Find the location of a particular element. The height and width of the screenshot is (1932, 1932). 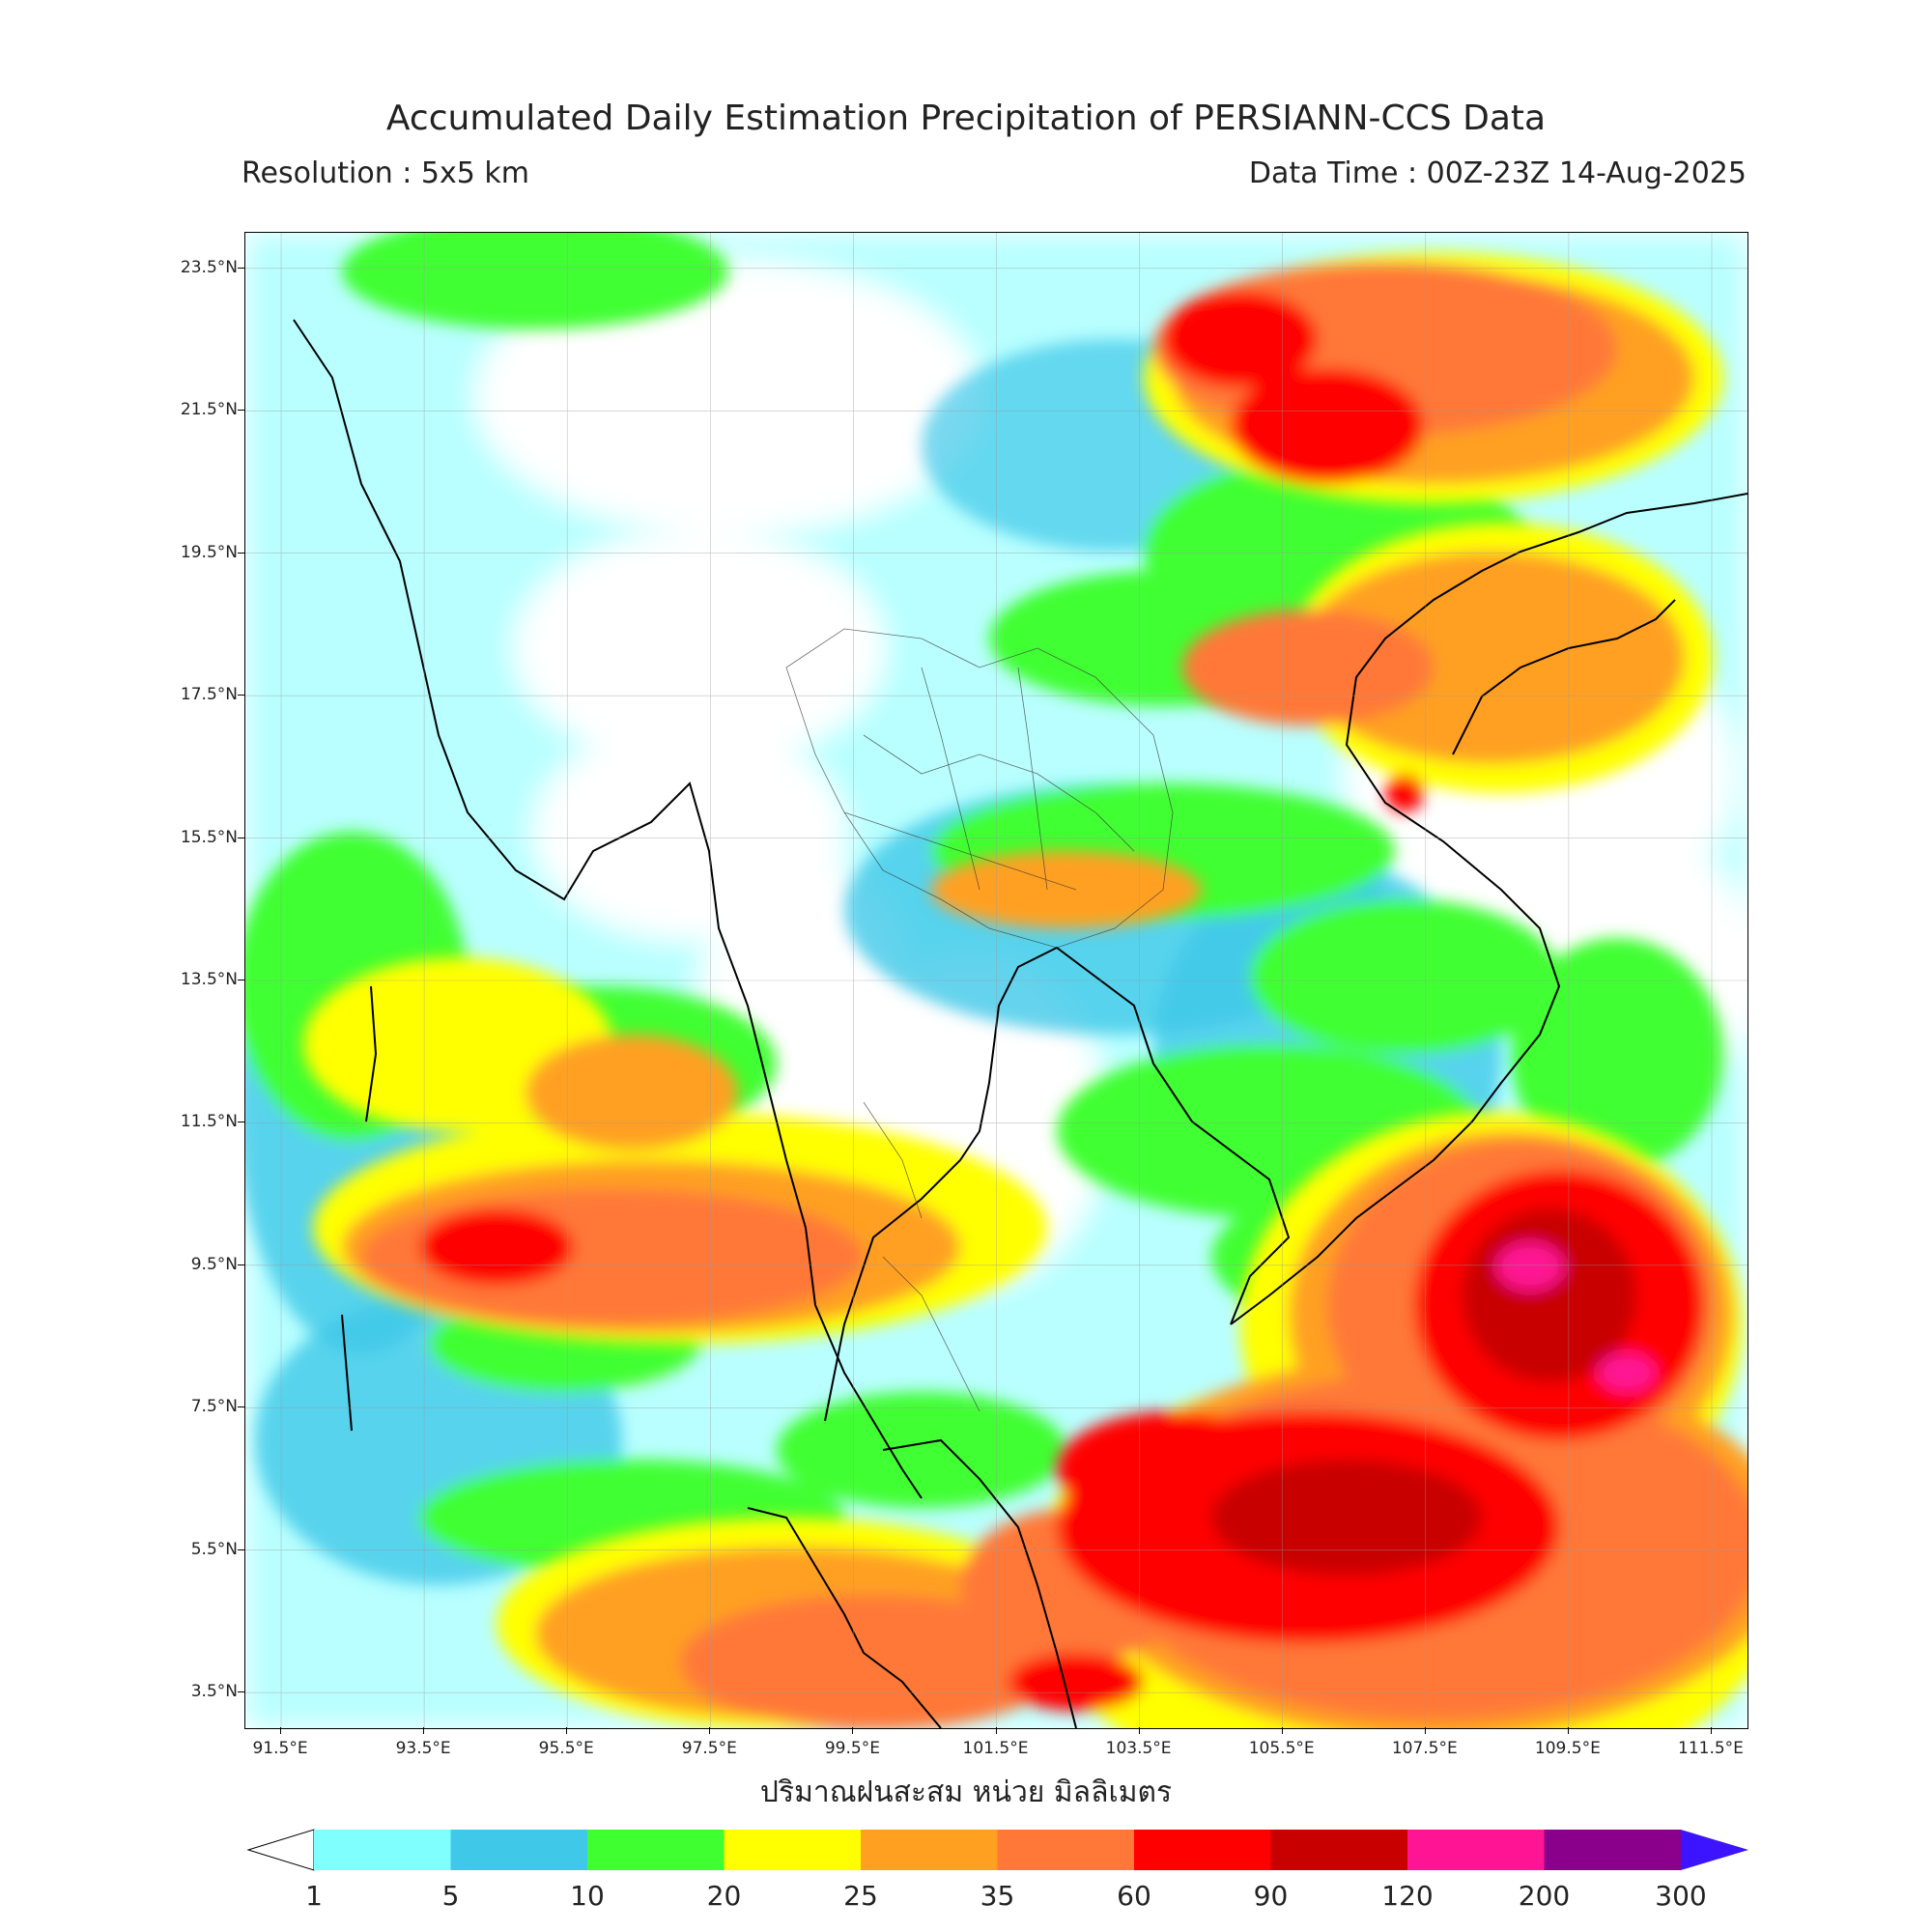

lat-tick-label: 17.5°N is located at coordinates (209, 695).